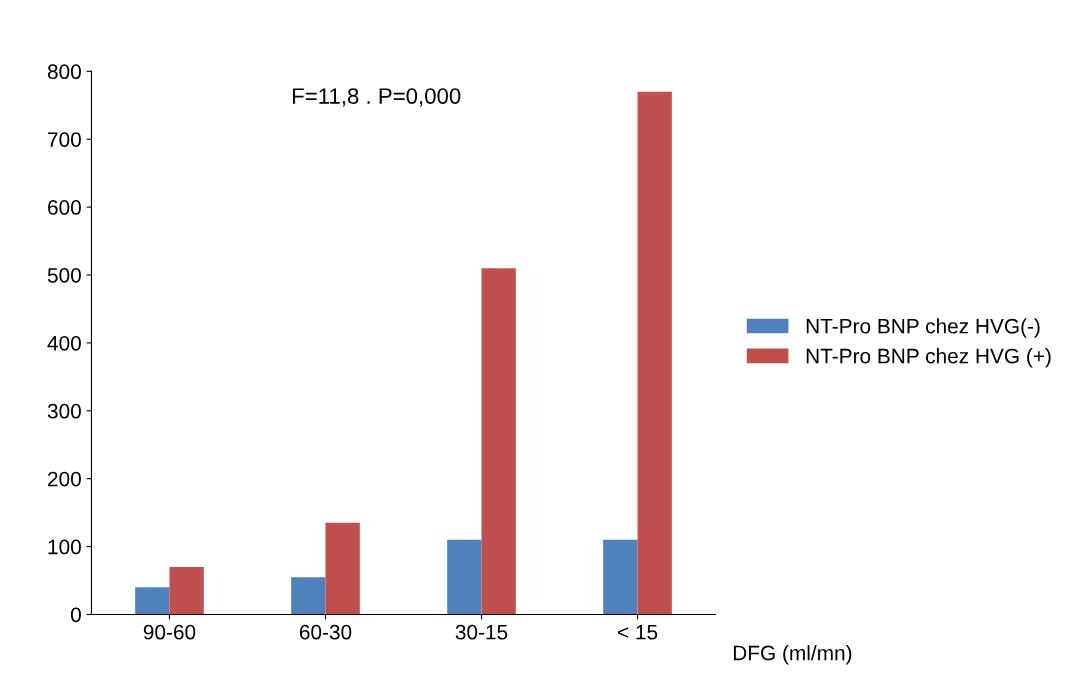  I want to click on annotation: F=11,8 . P=0,000, so click(376, 97).